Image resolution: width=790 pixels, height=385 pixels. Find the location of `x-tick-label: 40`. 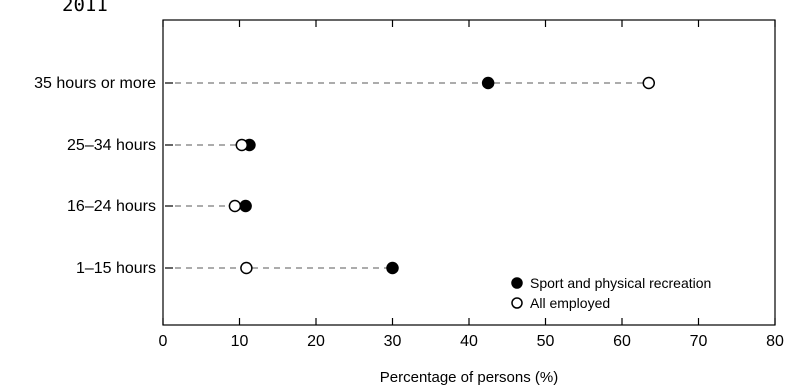

x-tick-label: 40 is located at coordinates (469, 341).